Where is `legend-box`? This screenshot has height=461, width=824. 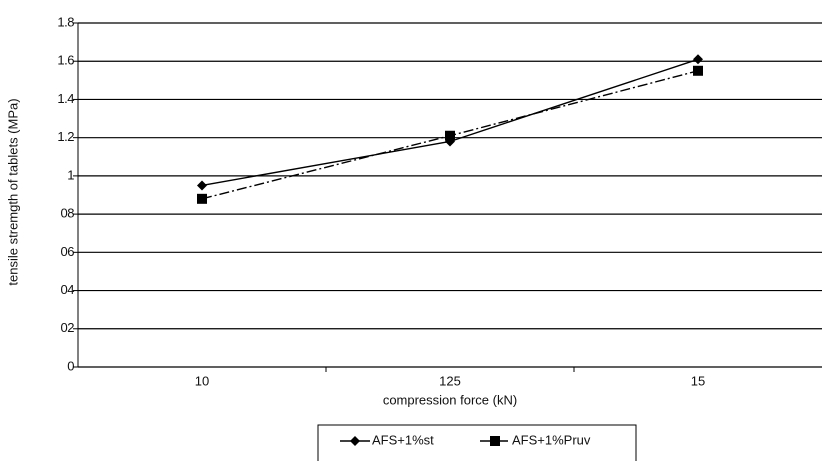
legend-box is located at coordinates (477, 442).